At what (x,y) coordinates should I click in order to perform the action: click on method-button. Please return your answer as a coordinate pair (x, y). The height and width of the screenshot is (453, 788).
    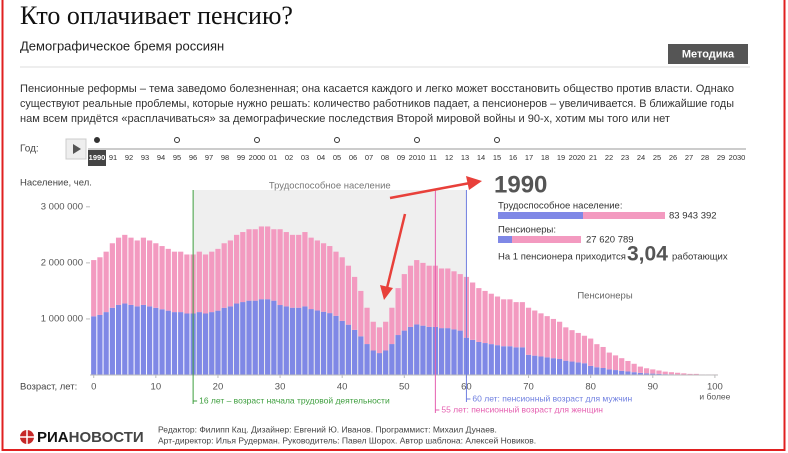
    Looking at the image, I should click on (708, 54).